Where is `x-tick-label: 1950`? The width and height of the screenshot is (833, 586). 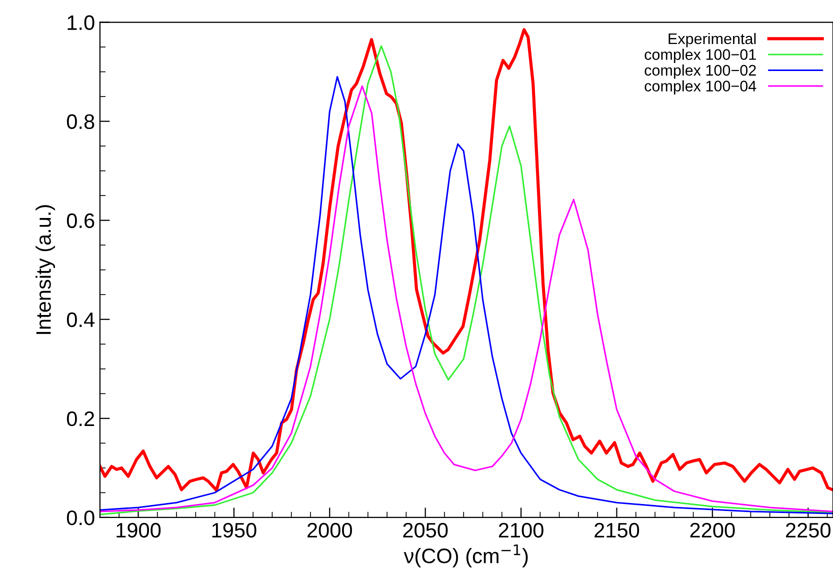 x-tick-label: 1950 is located at coordinates (234, 530).